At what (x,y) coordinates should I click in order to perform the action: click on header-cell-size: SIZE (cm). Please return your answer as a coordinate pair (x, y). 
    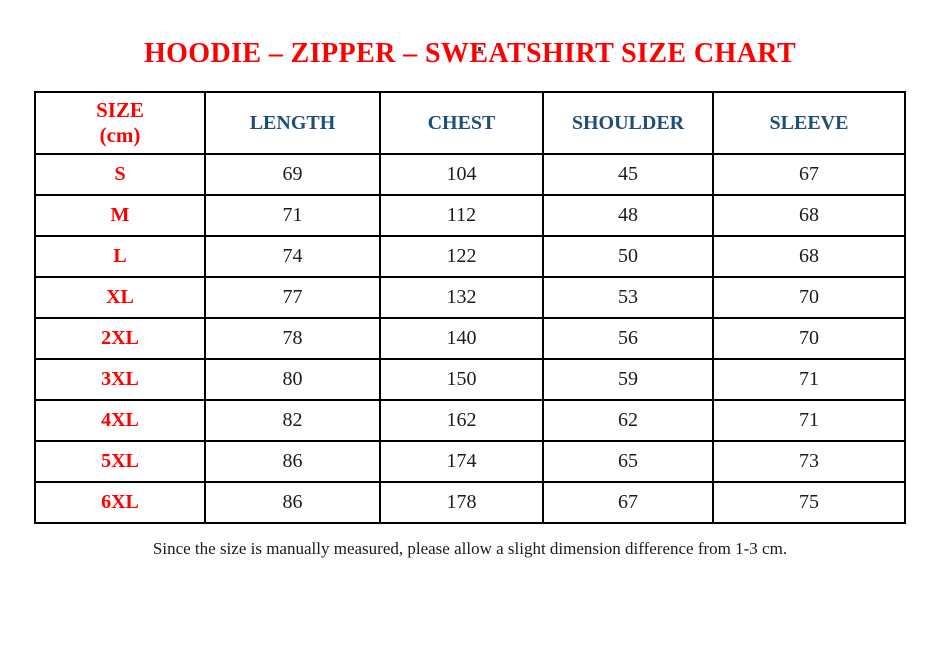
    Looking at the image, I should click on (120, 123).